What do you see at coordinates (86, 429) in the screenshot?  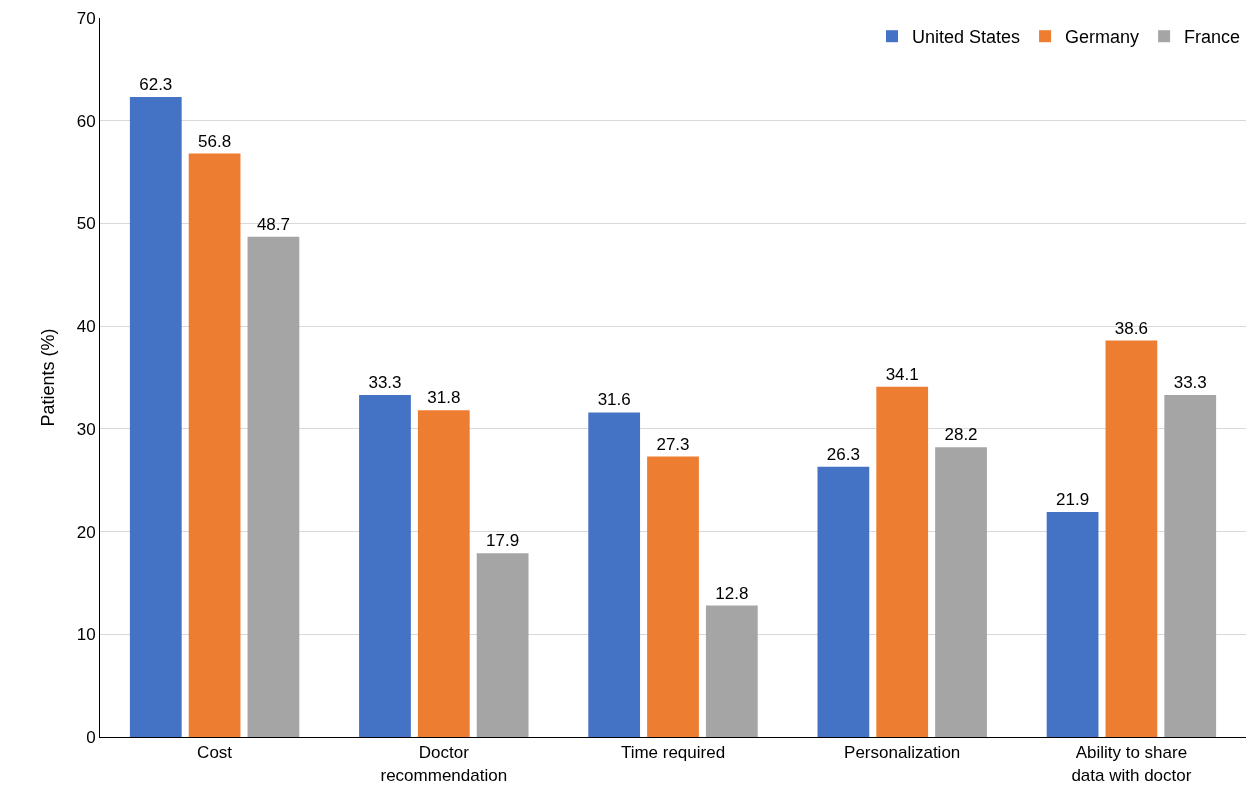 I see `y-tick-label: 30` at bounding box center [86, 429].